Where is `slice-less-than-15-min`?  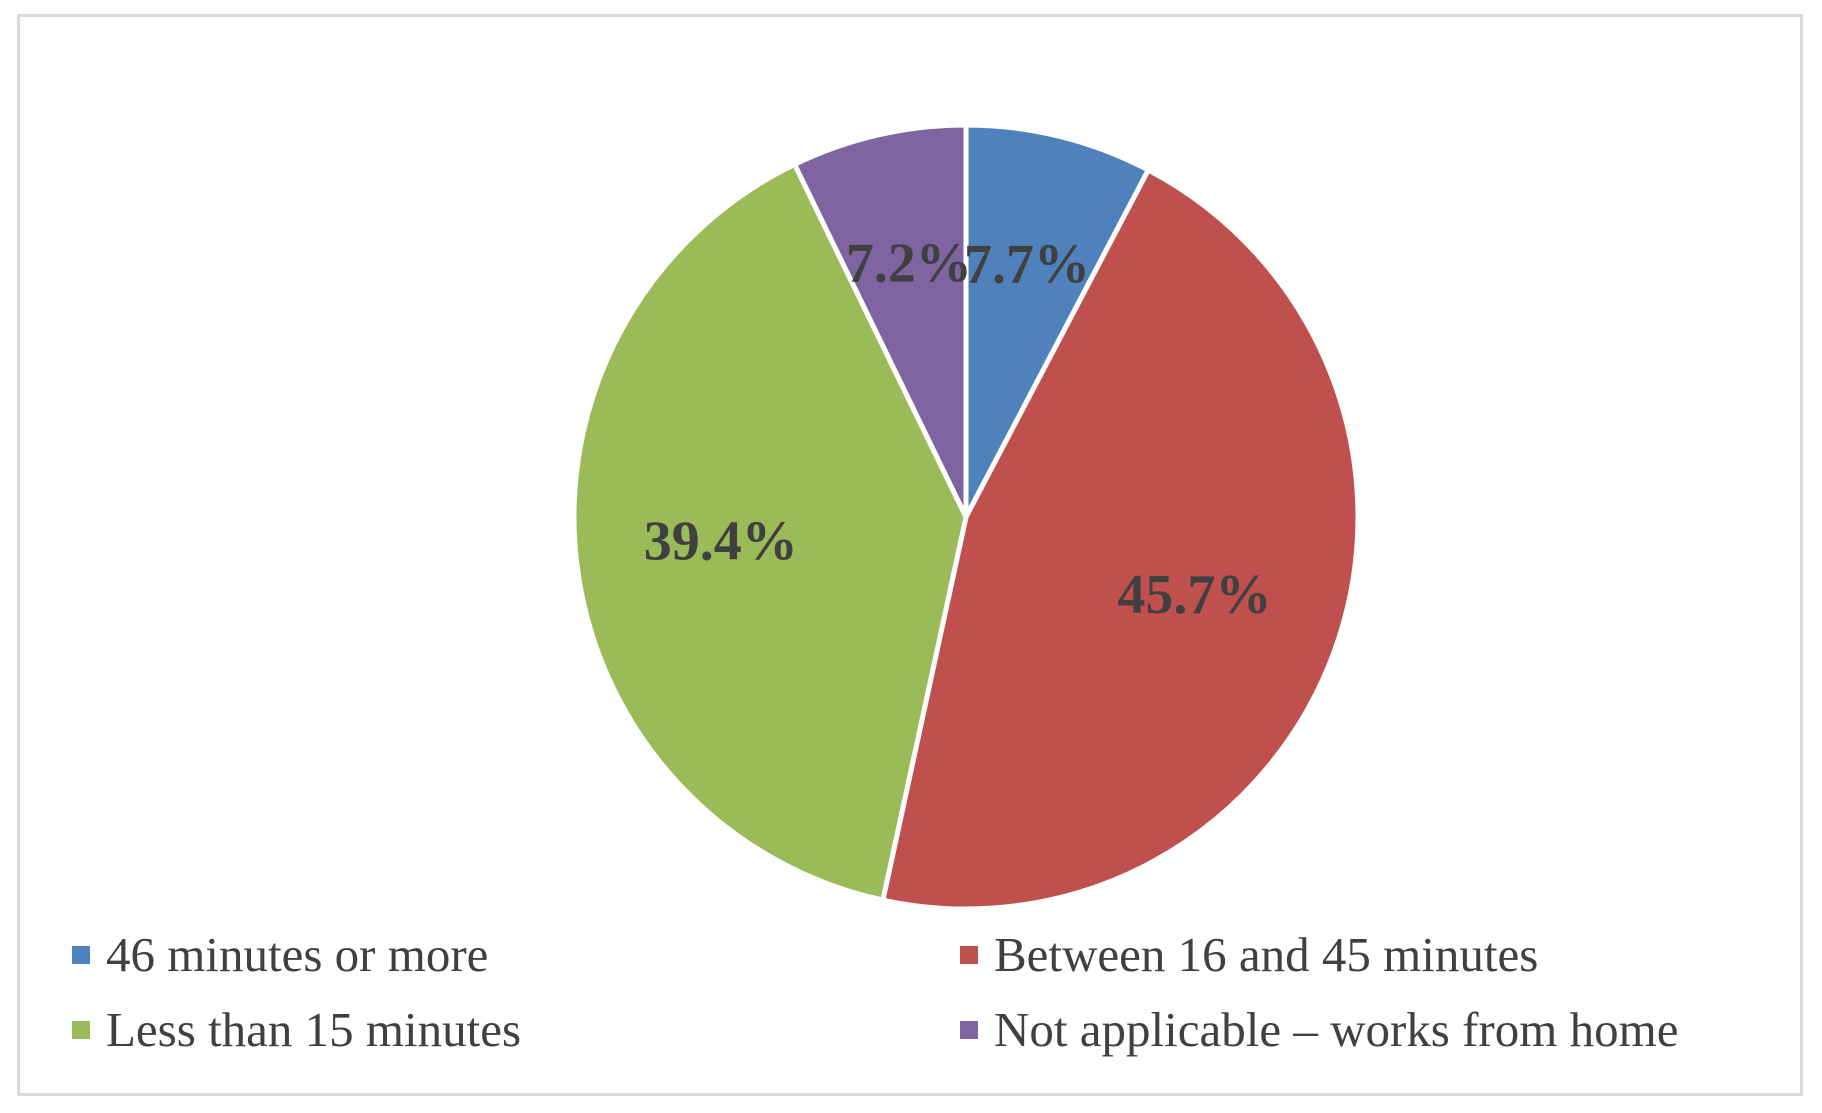 slice-less-than-15-min is located at coordinates (770, 532).